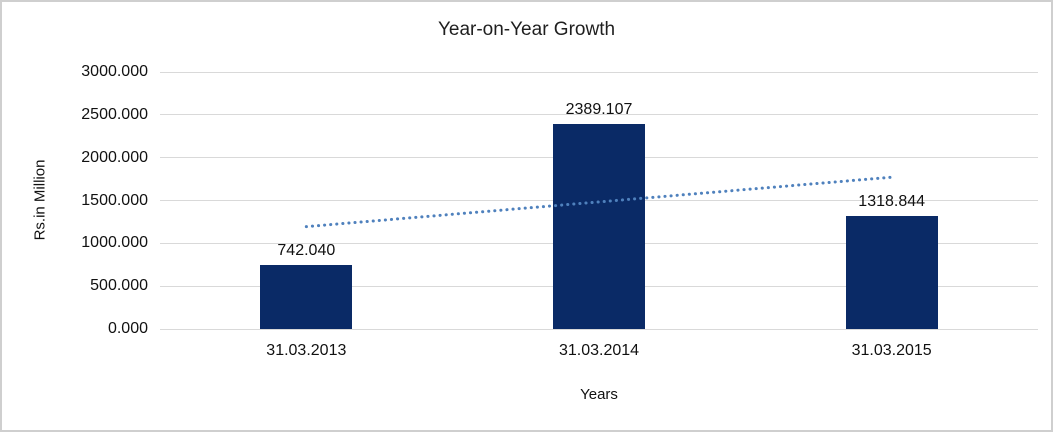 The image size is (1053, 432). What do you see at coordinates (306, 350) in the screenshot?
I see `x-tick-label: 31.03.2013` at bounding box center [306, 350].